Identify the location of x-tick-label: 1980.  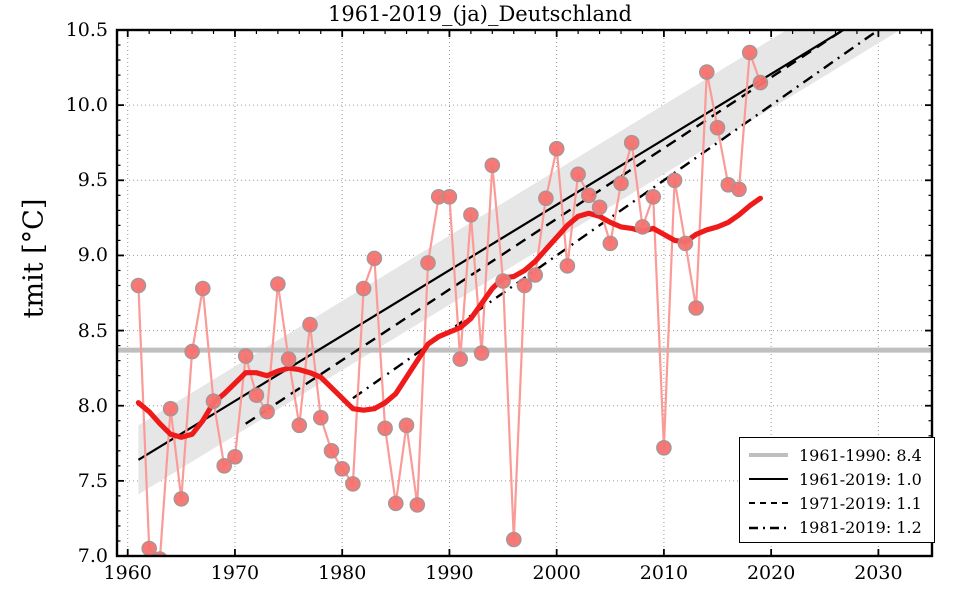
(342, 573).